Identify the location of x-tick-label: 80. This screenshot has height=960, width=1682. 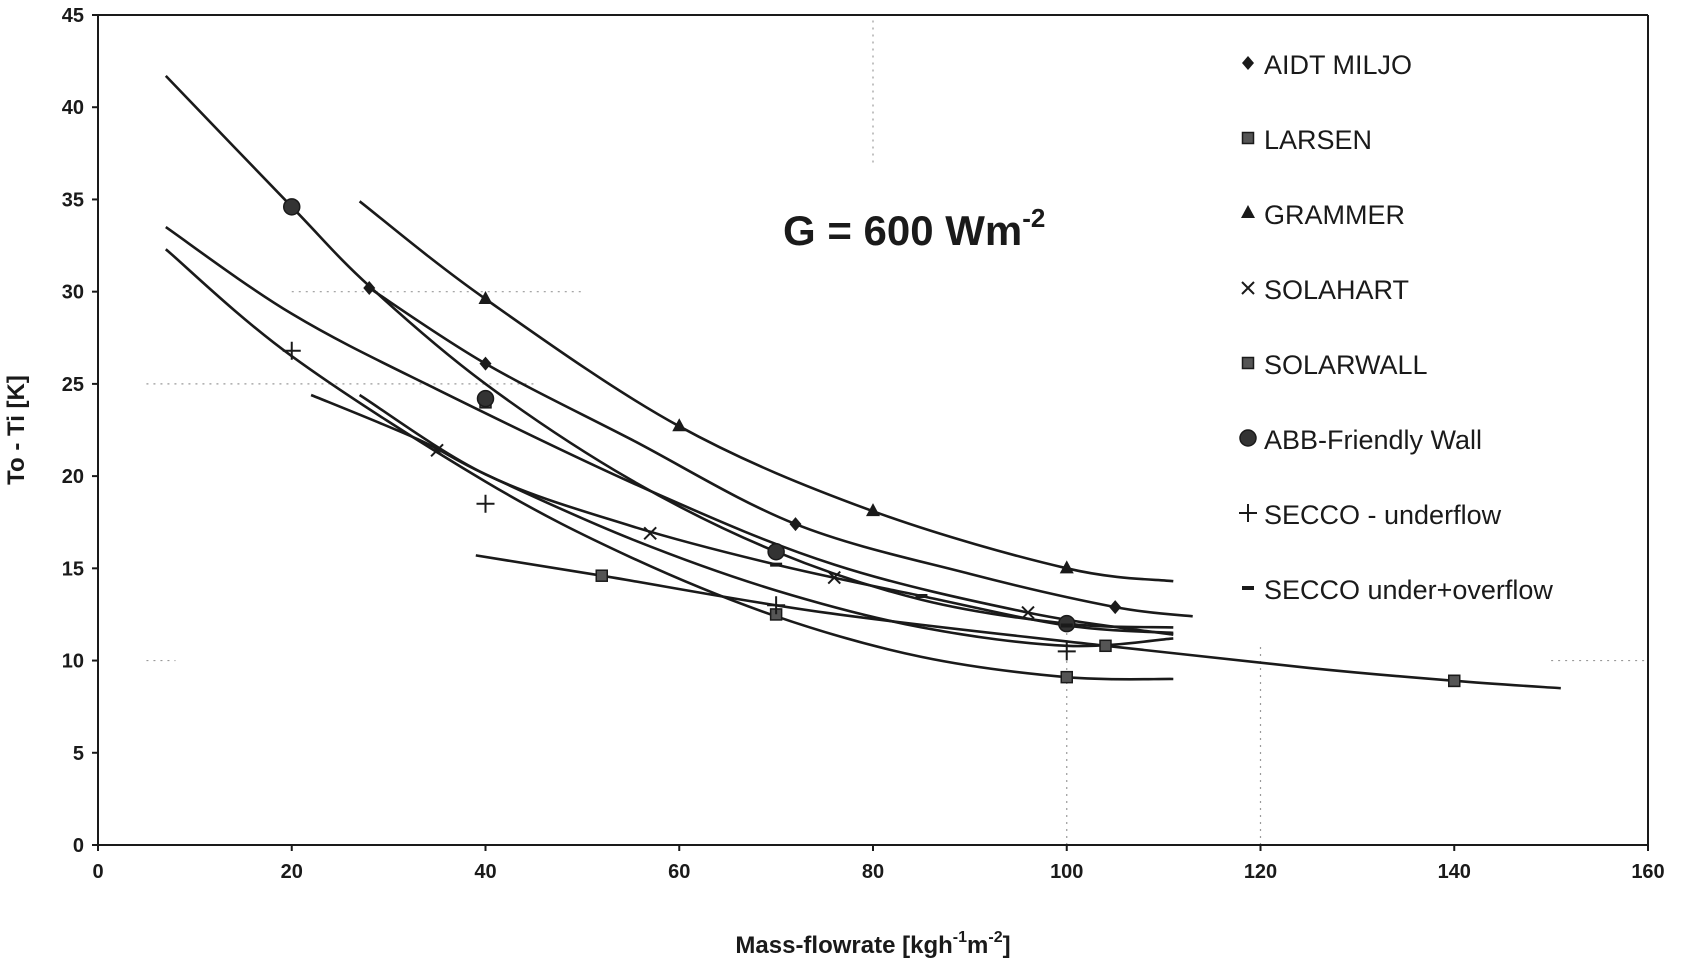
(873, 872).